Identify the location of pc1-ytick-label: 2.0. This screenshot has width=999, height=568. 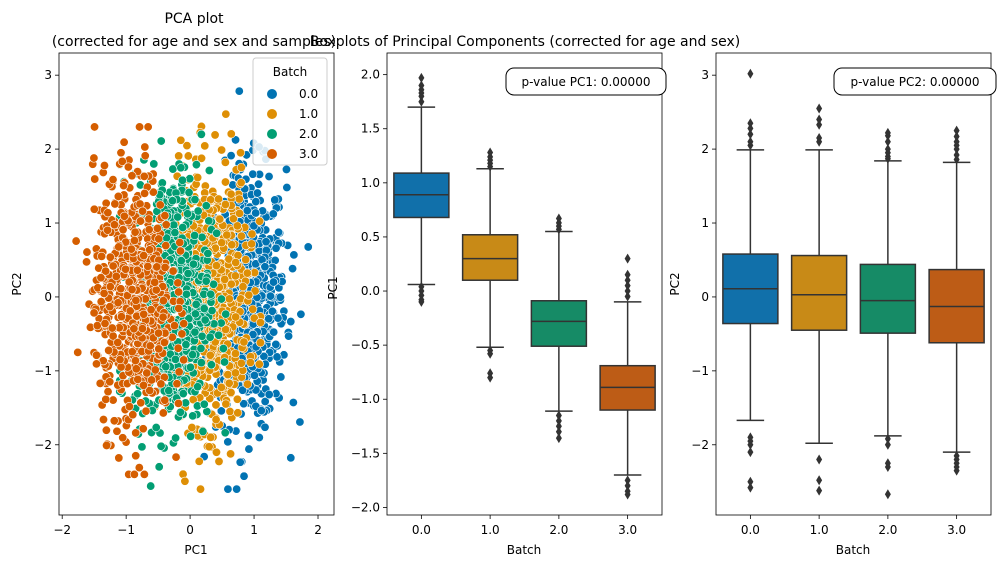
(370, 75).